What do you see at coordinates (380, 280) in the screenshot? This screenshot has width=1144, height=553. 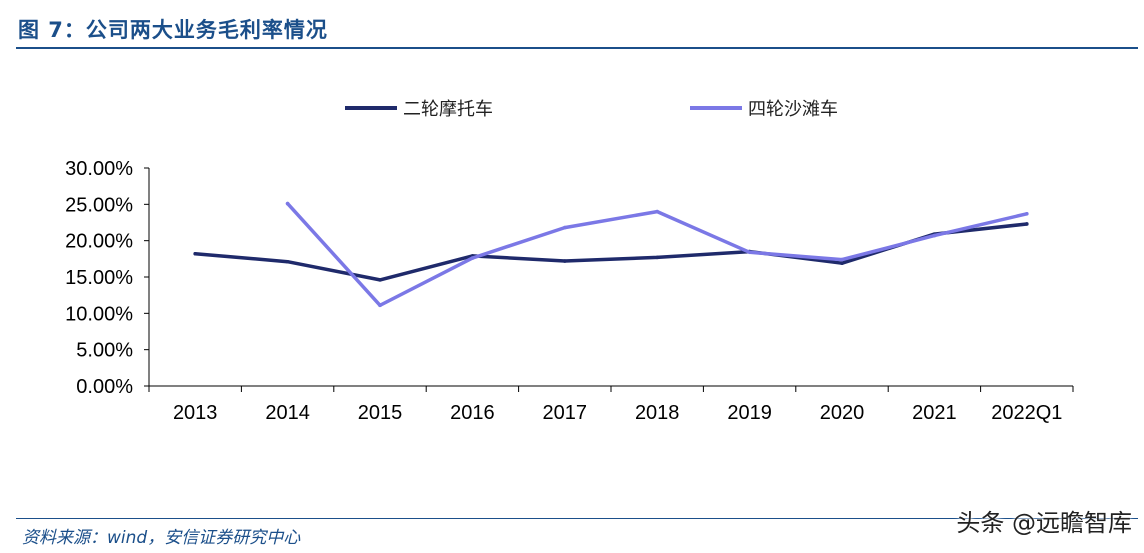 I see `data-point-1-2015` at bounding box center [380, 280].